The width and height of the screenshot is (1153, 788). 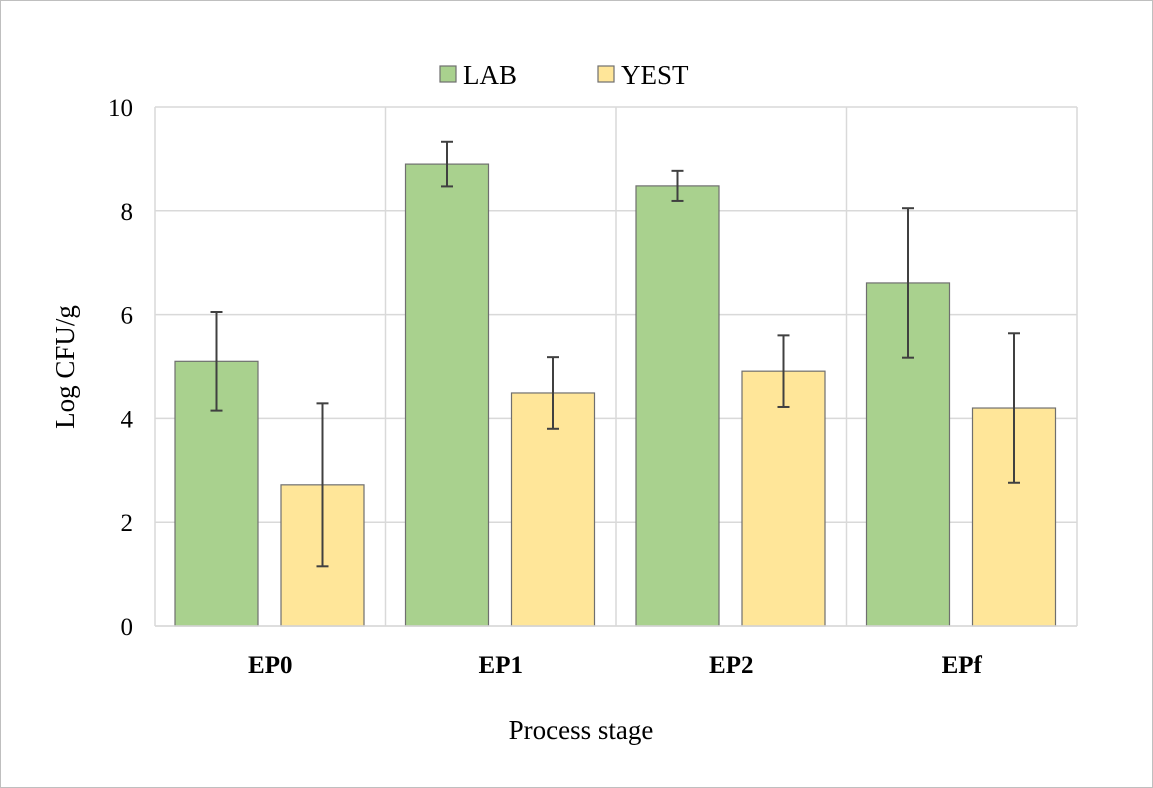 What do you see at coordinates (127, 419) in the screenshot?
I see `y-tick-label: 4` at bounding box center [127, 419].